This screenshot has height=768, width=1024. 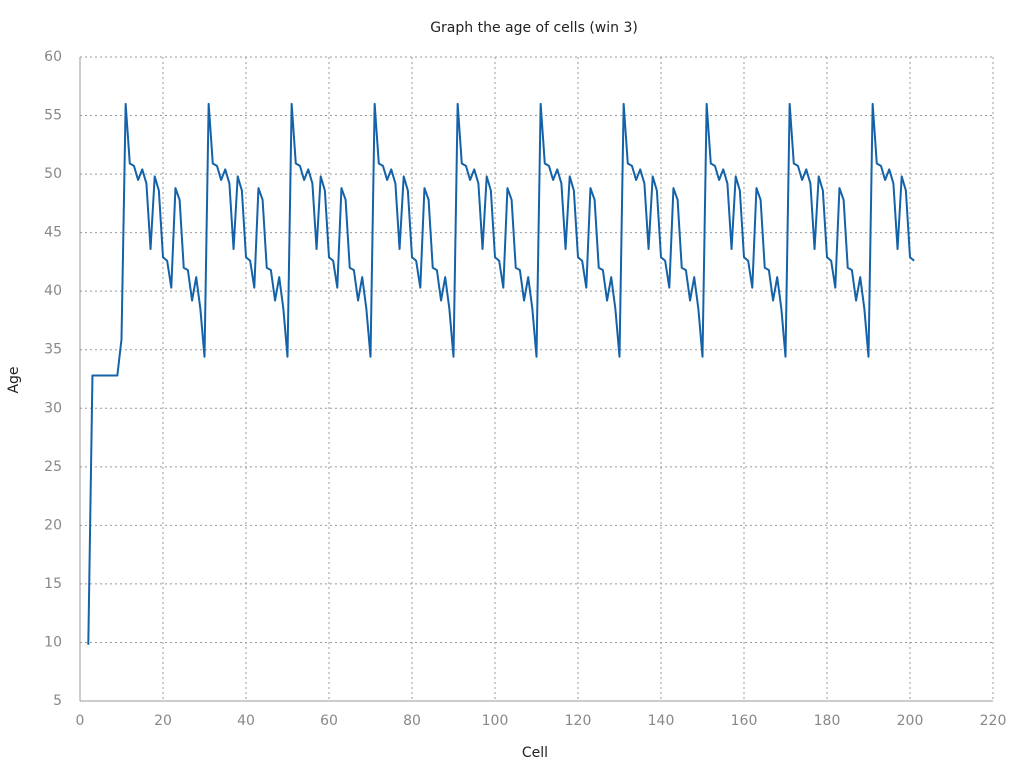 I want to click on x-tick-label: 180, so click(x=827, y=721).